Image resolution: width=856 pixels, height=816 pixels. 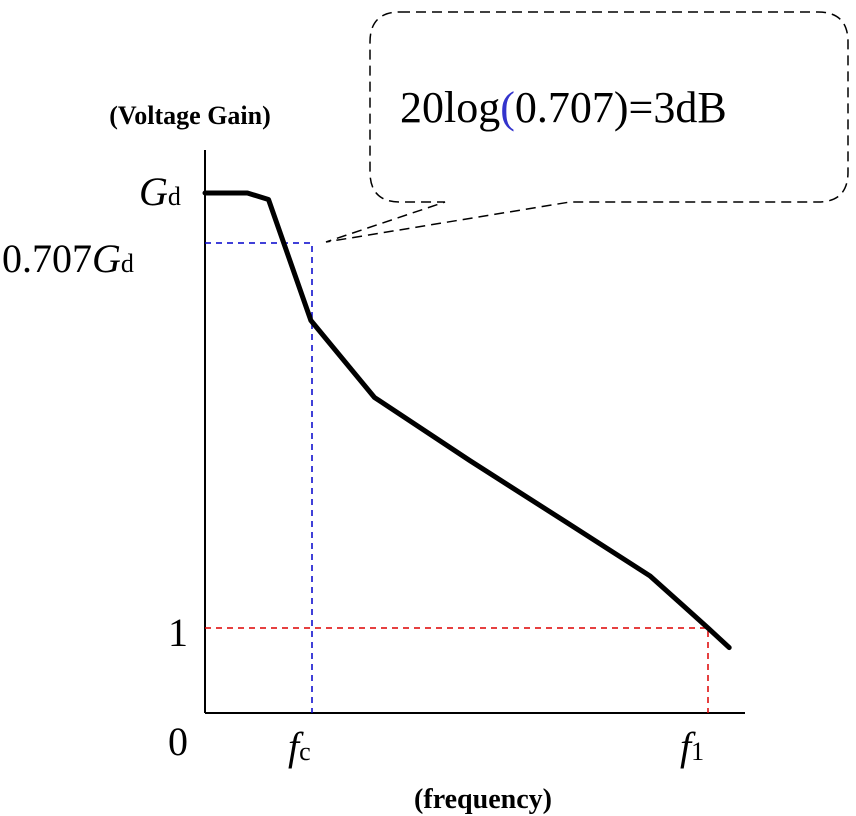 I want to click on y-tick-gd-main: G, so click(x=153, y=191).